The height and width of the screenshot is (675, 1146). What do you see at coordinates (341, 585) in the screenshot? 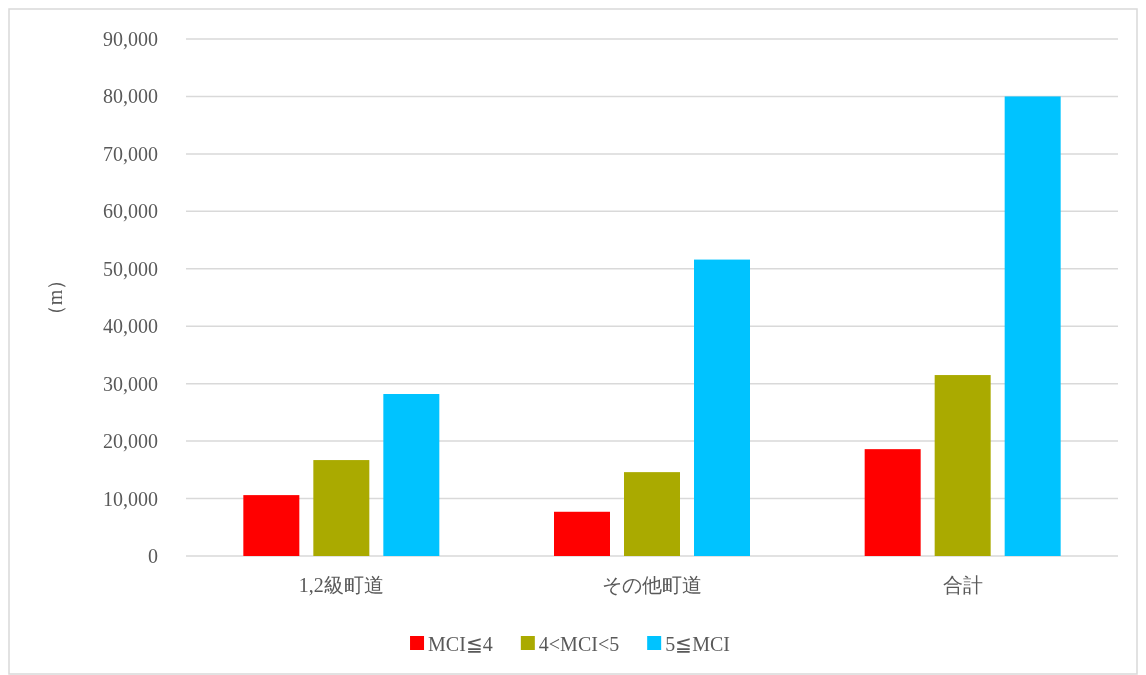
I see `x-tick-label: 1,2級町道` at bounding box center [341, 585].